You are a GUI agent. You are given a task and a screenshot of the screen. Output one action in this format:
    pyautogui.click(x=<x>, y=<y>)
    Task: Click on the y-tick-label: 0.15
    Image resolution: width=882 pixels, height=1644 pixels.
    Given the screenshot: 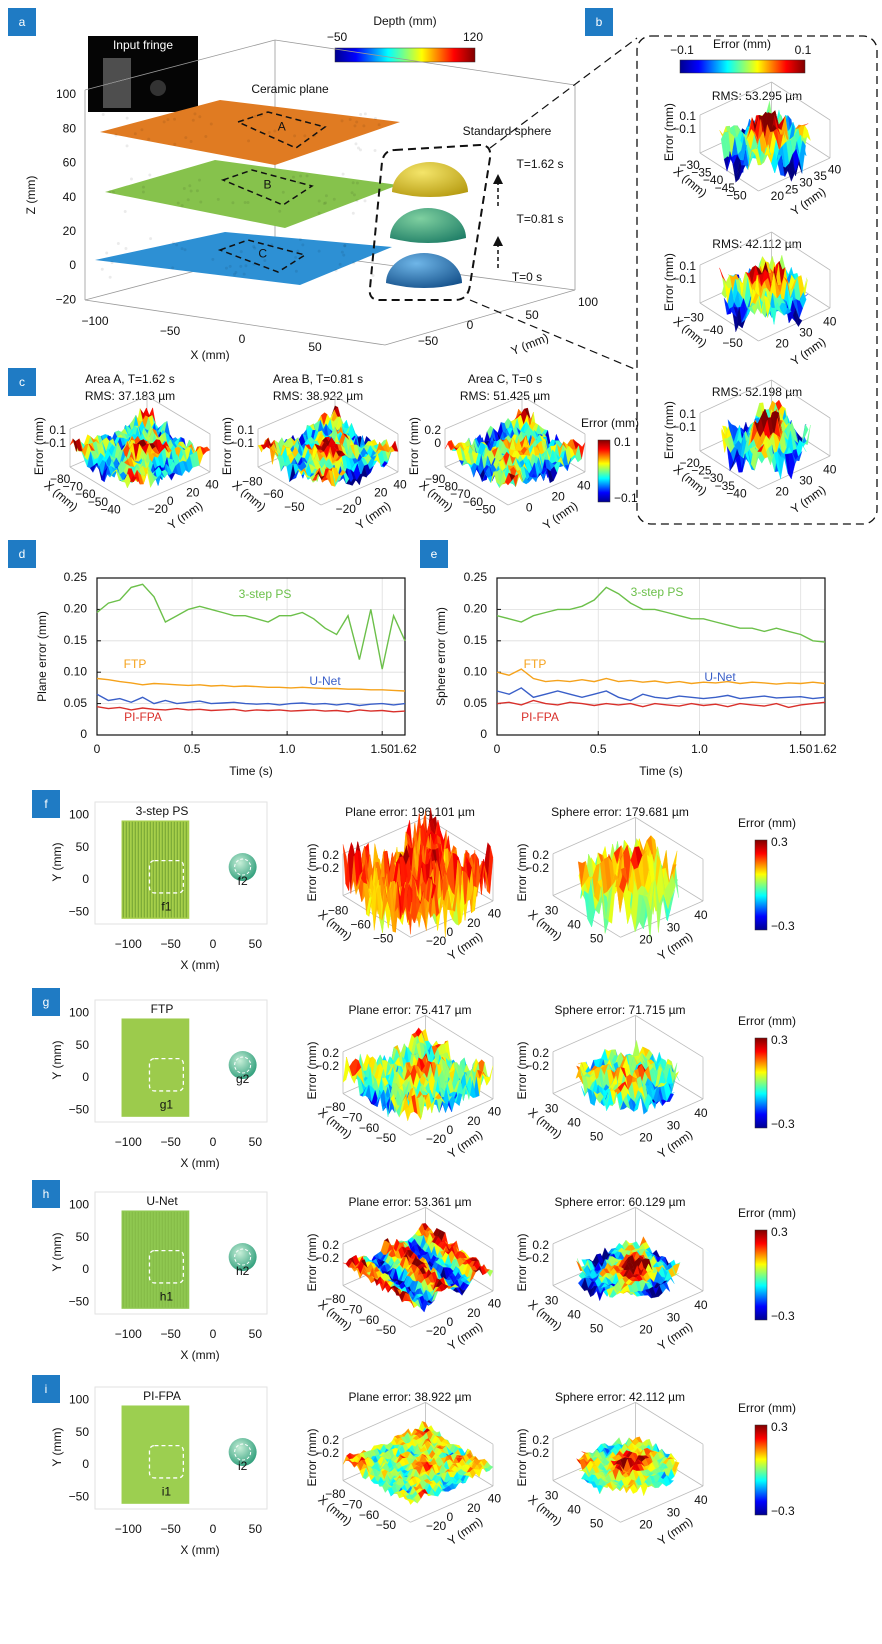 What is the action you would take?
    pyautogui.click(x=76, y=640)
    